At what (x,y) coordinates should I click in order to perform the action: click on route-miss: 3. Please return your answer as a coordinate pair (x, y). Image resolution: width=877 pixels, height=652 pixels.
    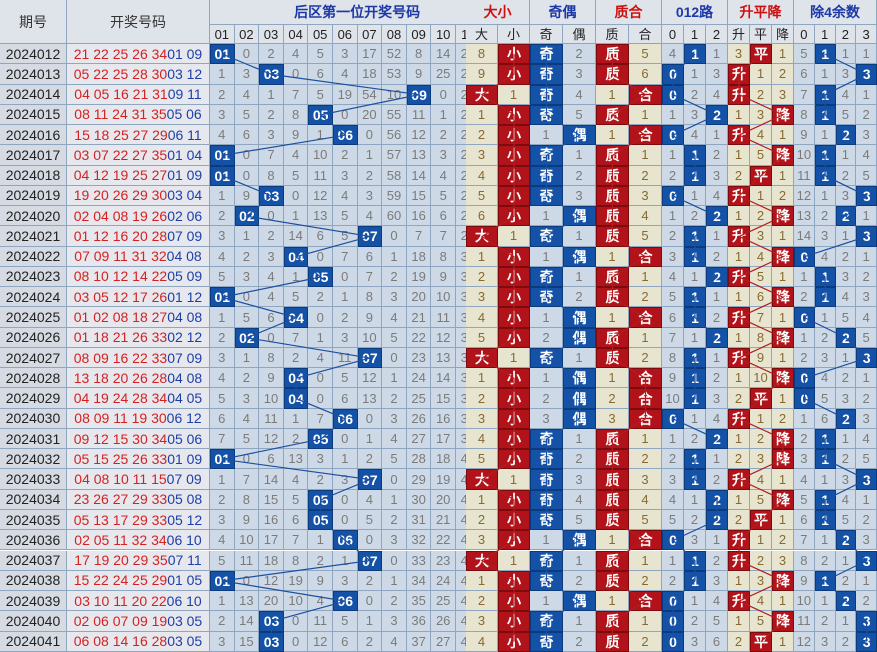
    Looking at the image, I should click on (717, 580).